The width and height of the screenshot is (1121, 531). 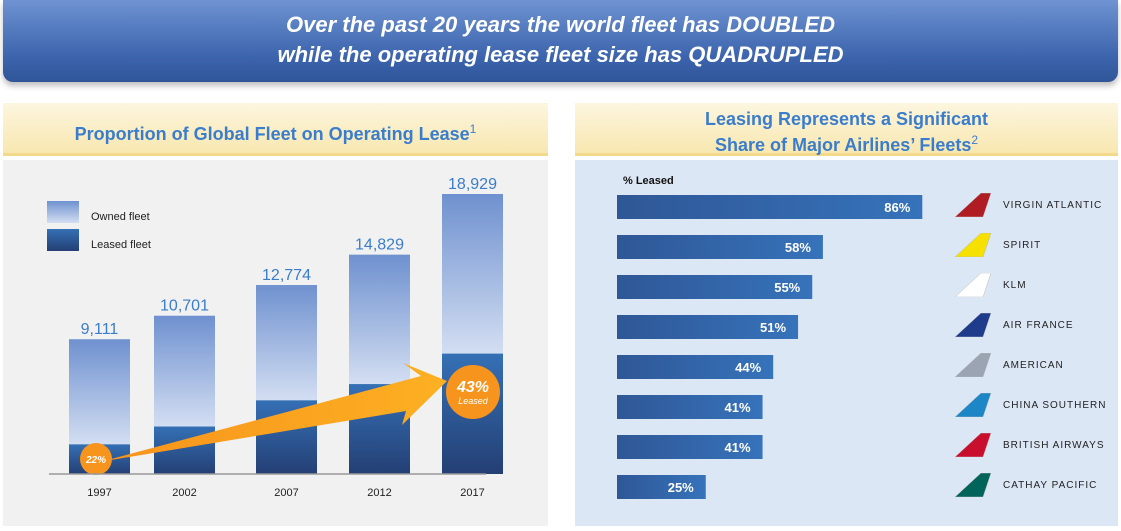 What do you see at coordinates (100, 329) in the screenshot?
I see `total-label: 9,111` at bounding box center [100, 329].